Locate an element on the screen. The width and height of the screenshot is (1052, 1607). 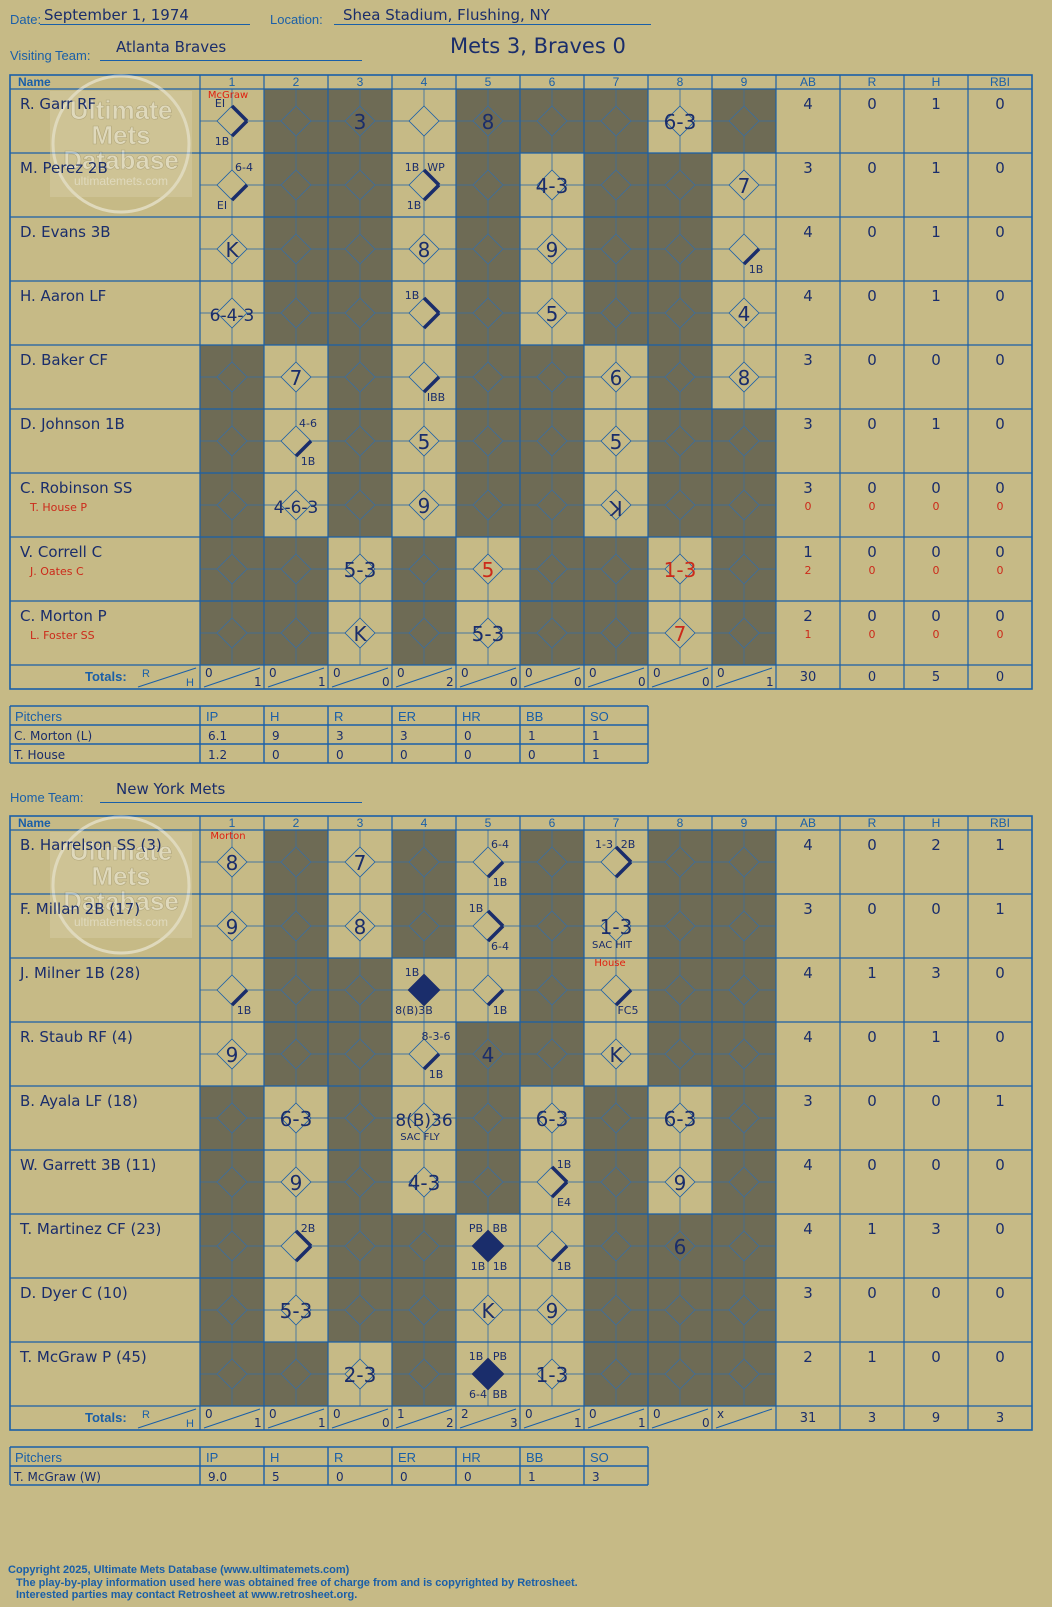
home-play-notation: BB is located at coordinates (499, 1228).